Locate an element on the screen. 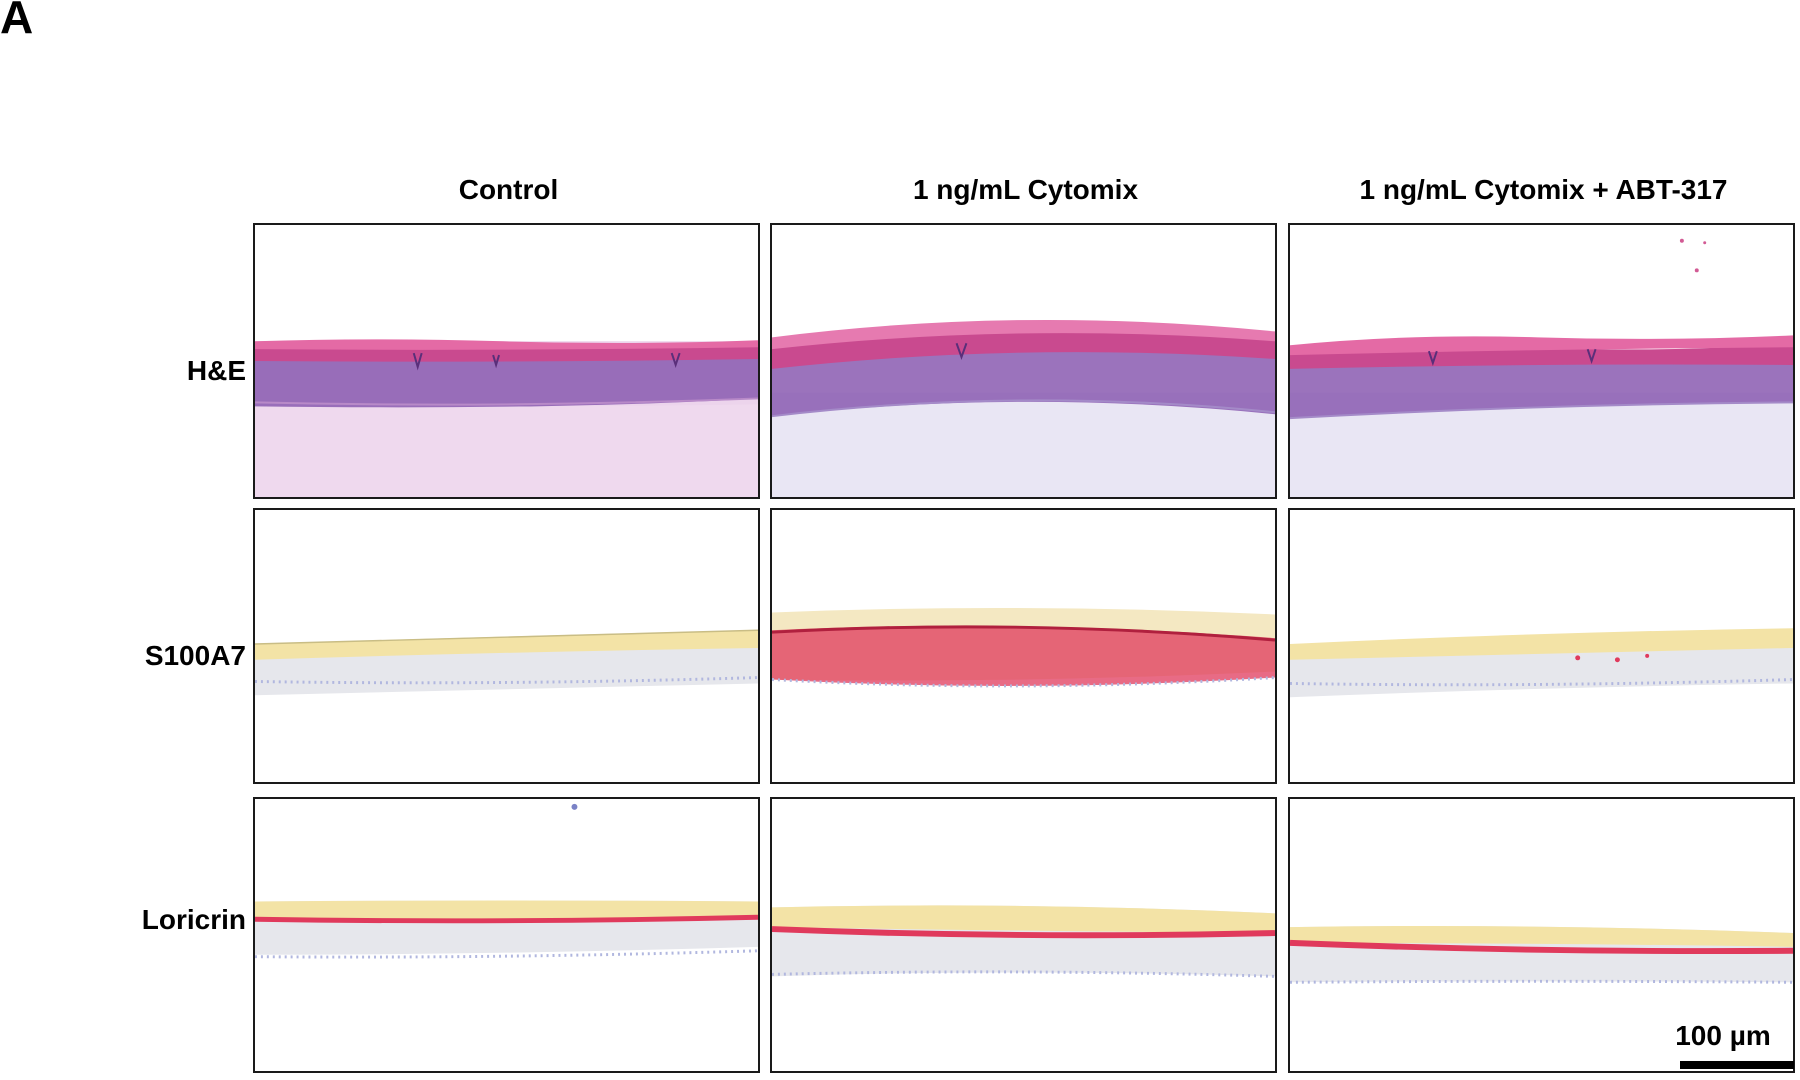 This screenshot has height=1080, width=1800. row-label-s100a7: S100A7 is located at coordinates (195, 655).